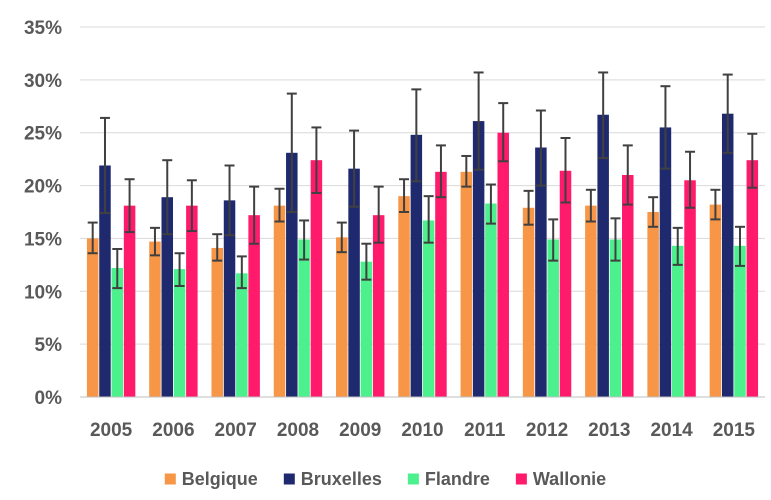 The height and width of the screenshot is (500, 771). I want to click on x-tick-label: 2009, so click(360, 430).